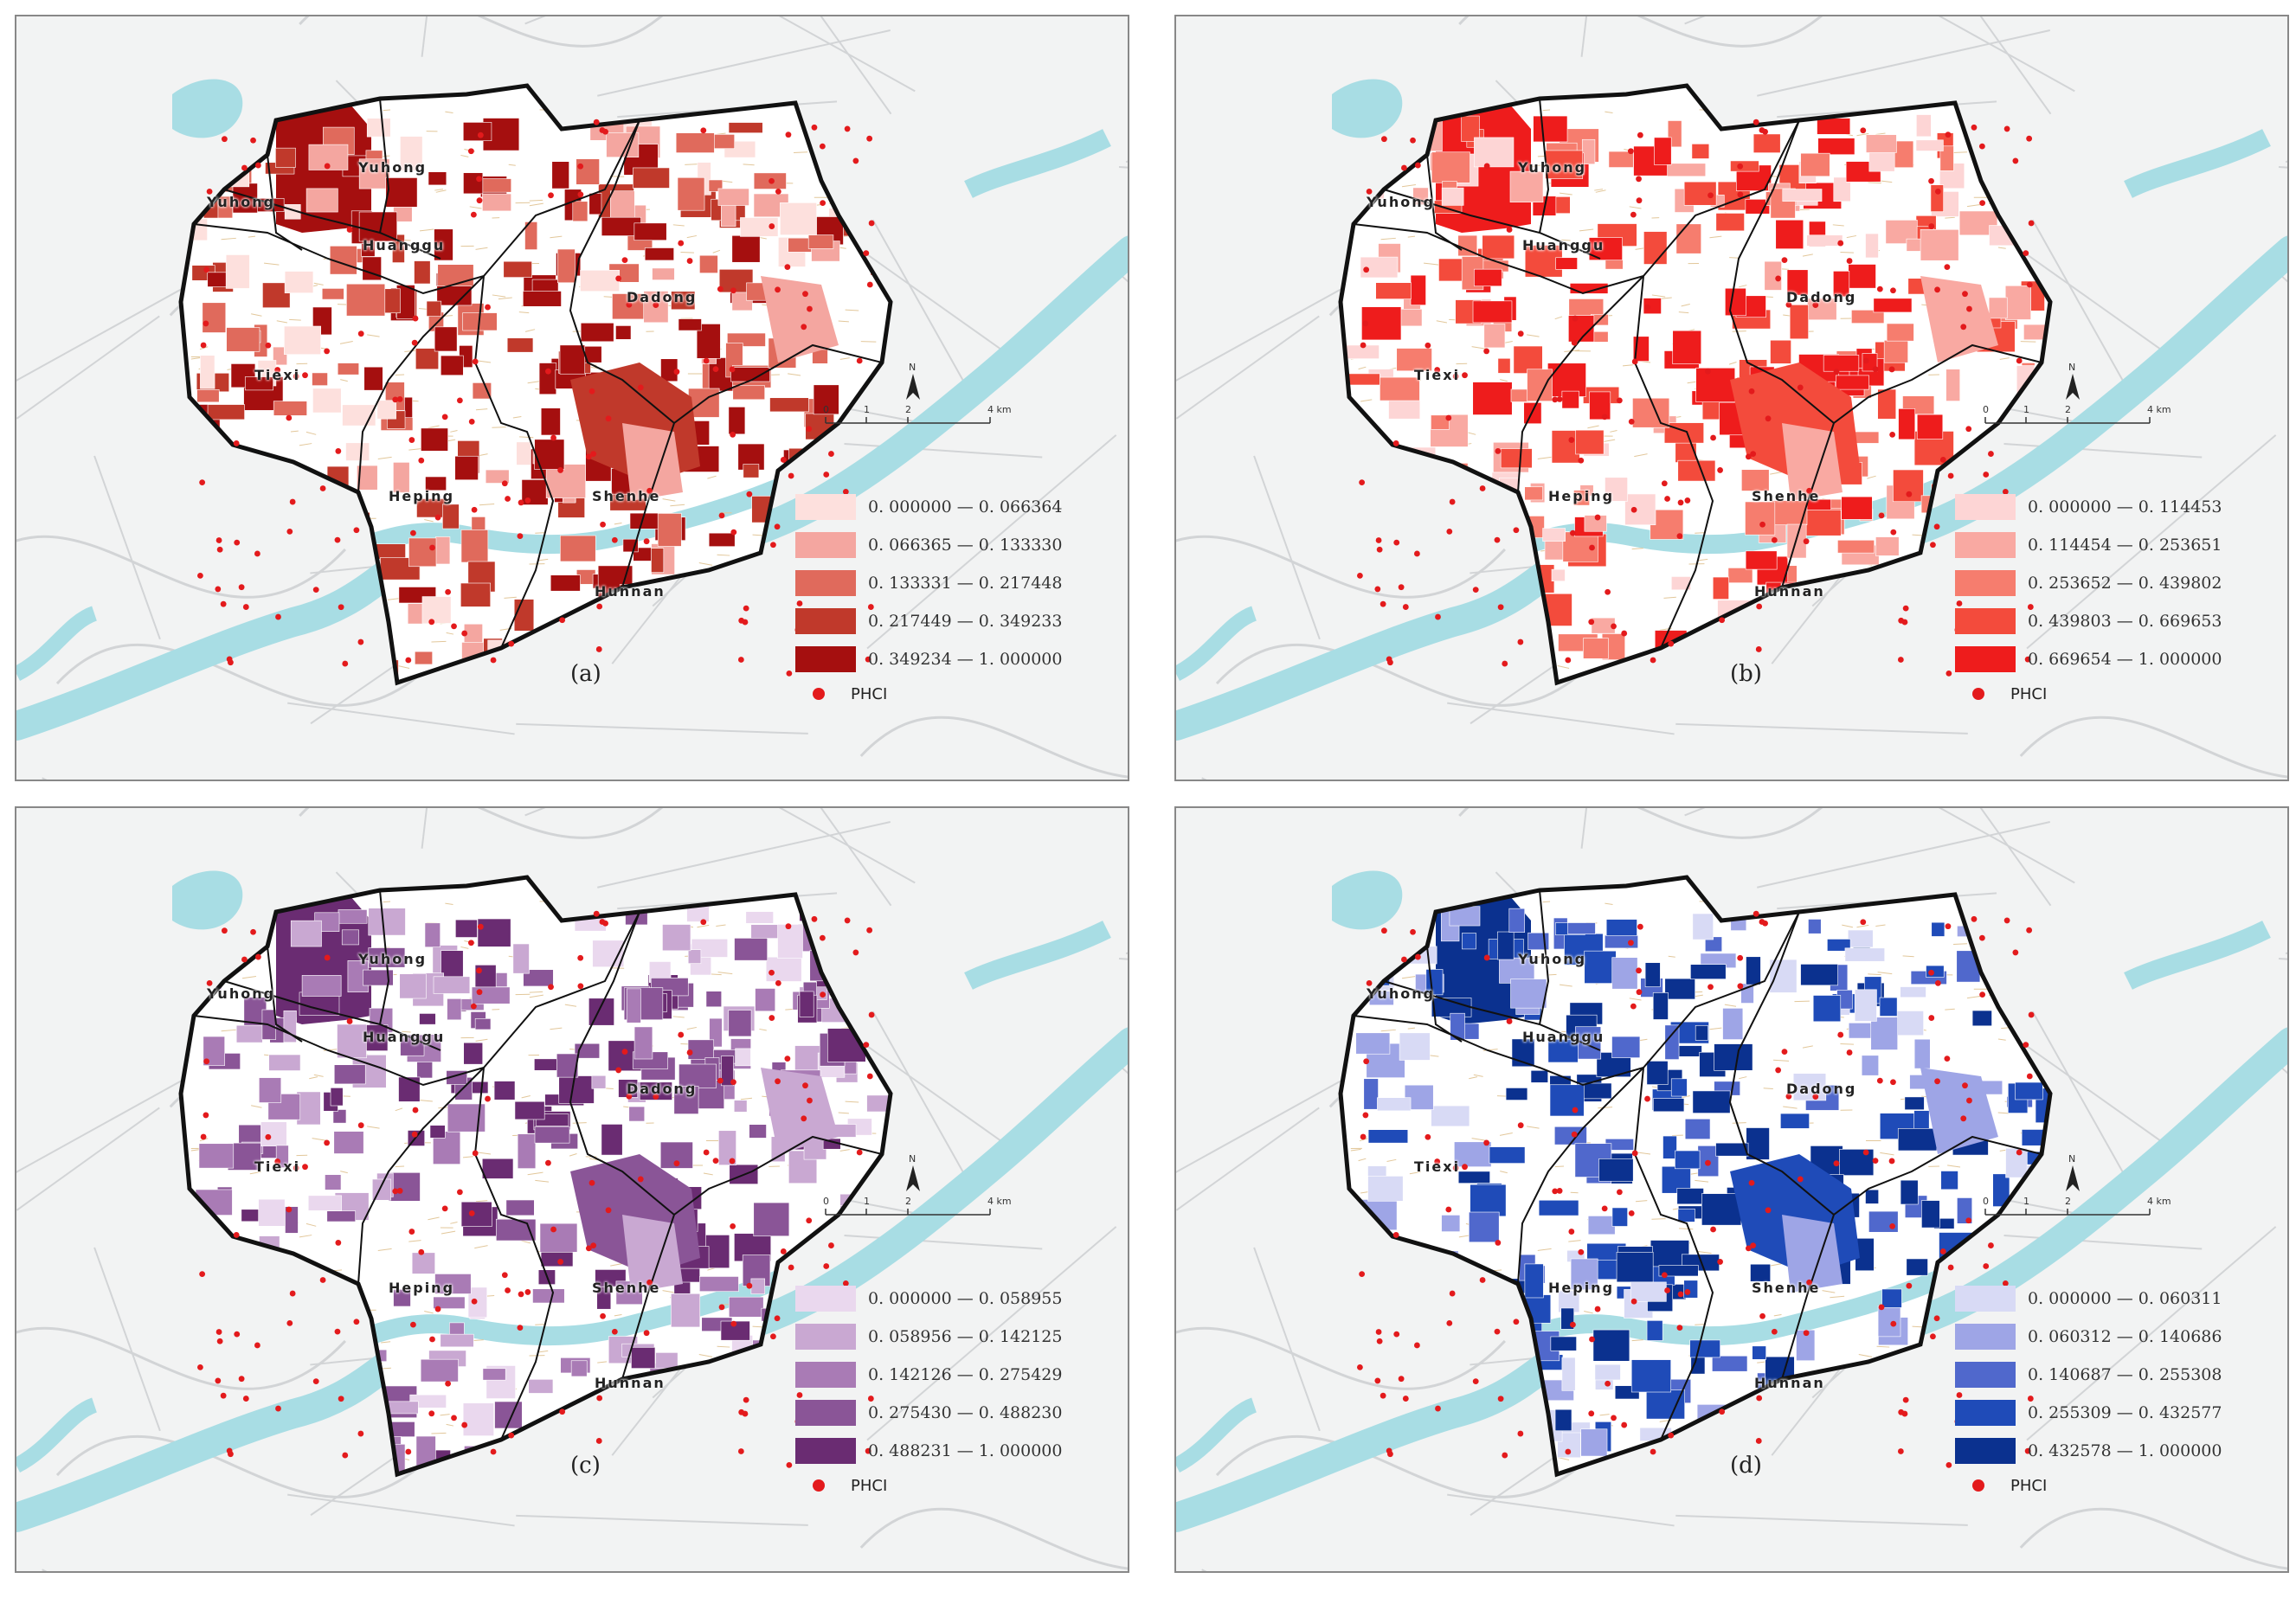  I want to click on legend-entry: 0. 255309 — 0. 432577, so click(2088, 1413).